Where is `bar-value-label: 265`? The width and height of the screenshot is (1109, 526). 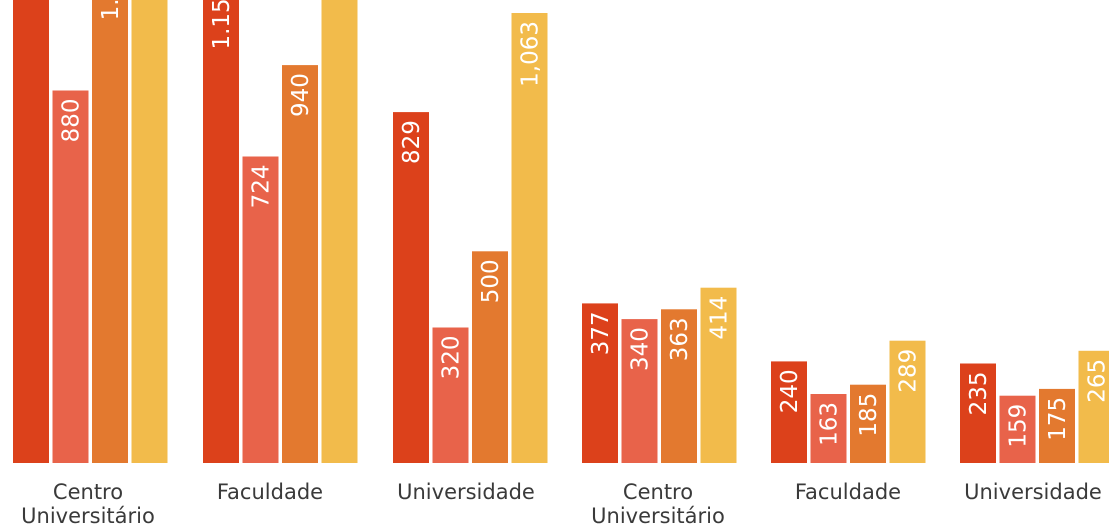 bar-value-label: 265 is located at coordinates (1097, 381).